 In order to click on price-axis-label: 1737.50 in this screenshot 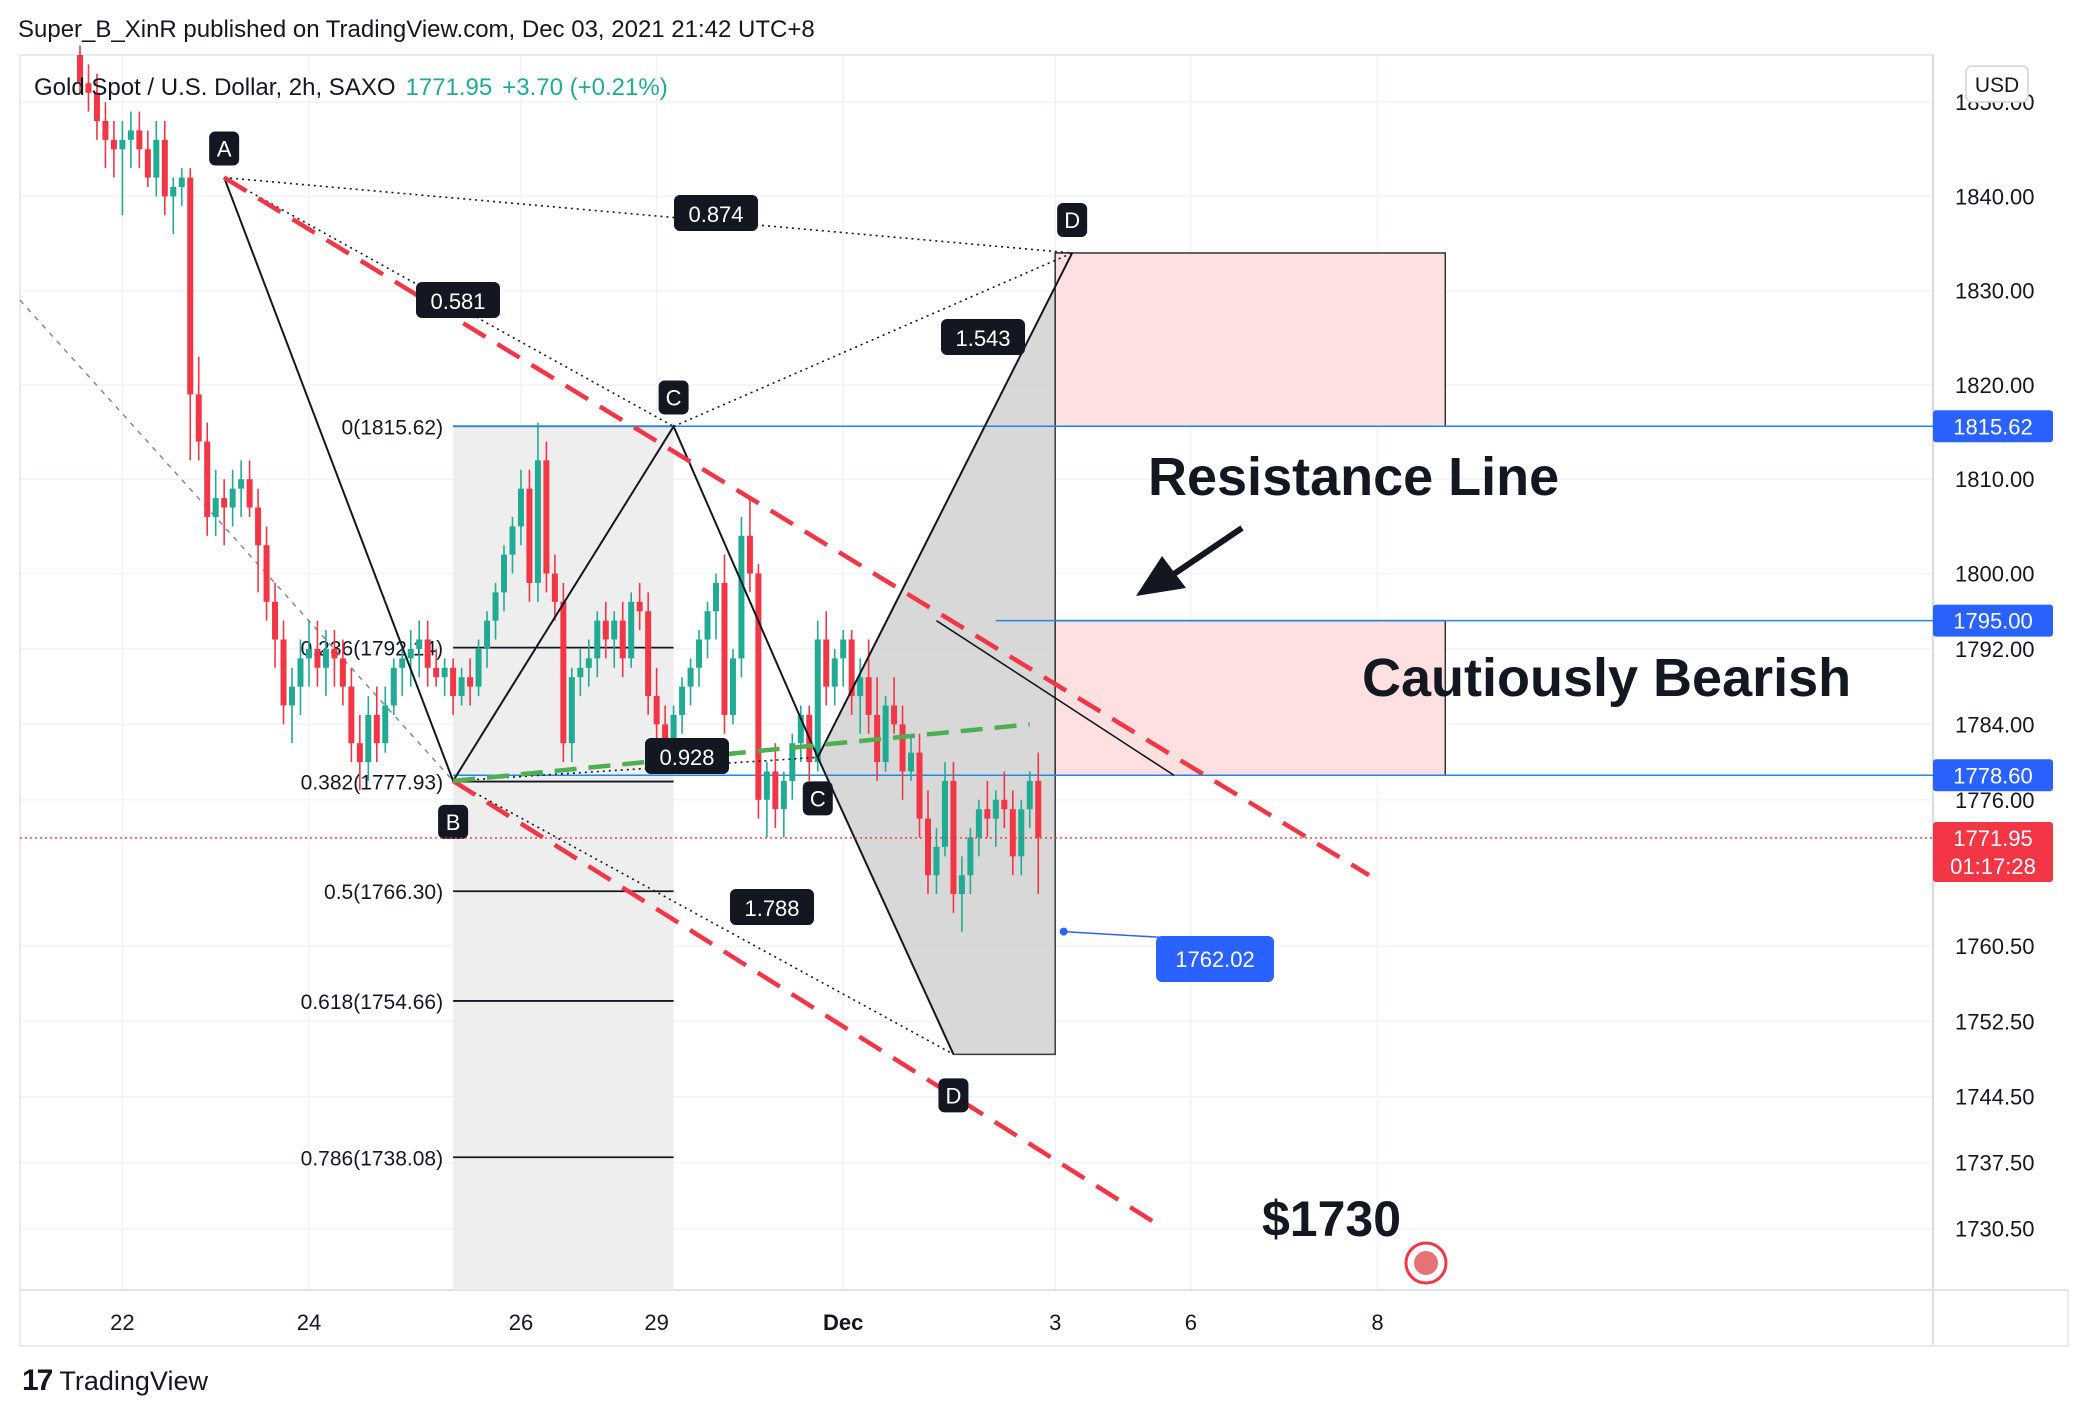, I will do `click(1995, 1163)`.